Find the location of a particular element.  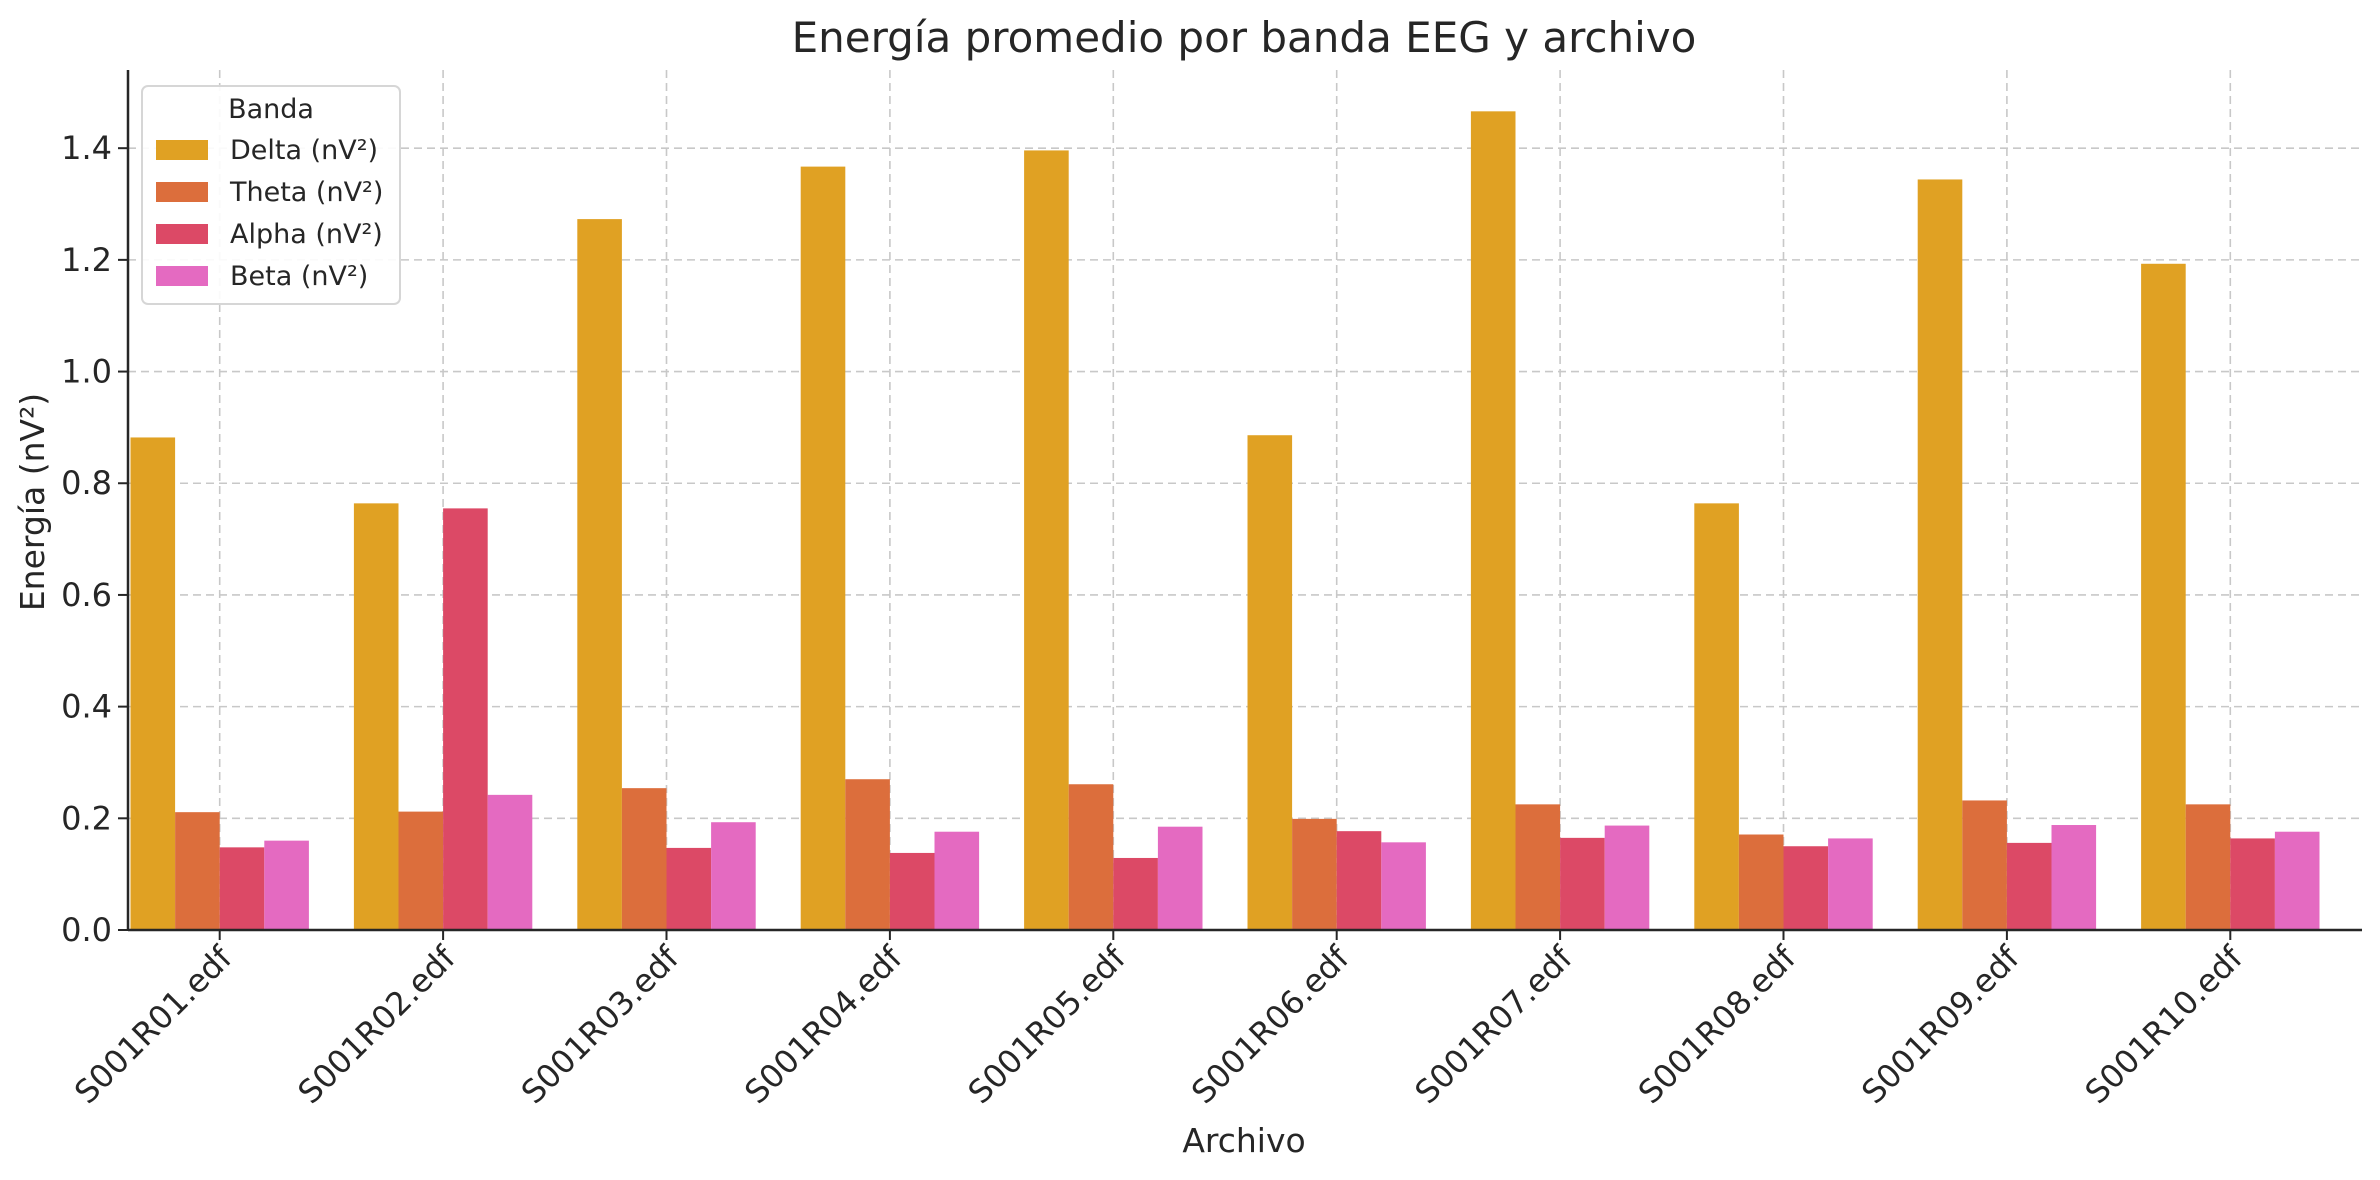

x-axis-label: Archivo is located at coordinates (1243, 1140).